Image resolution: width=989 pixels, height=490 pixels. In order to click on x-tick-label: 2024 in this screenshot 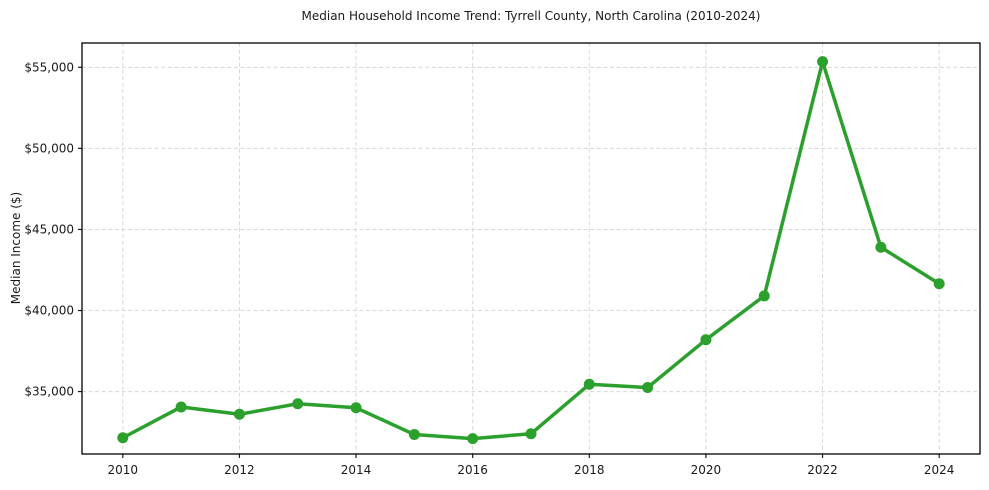, I will do `click(939, 470)`.